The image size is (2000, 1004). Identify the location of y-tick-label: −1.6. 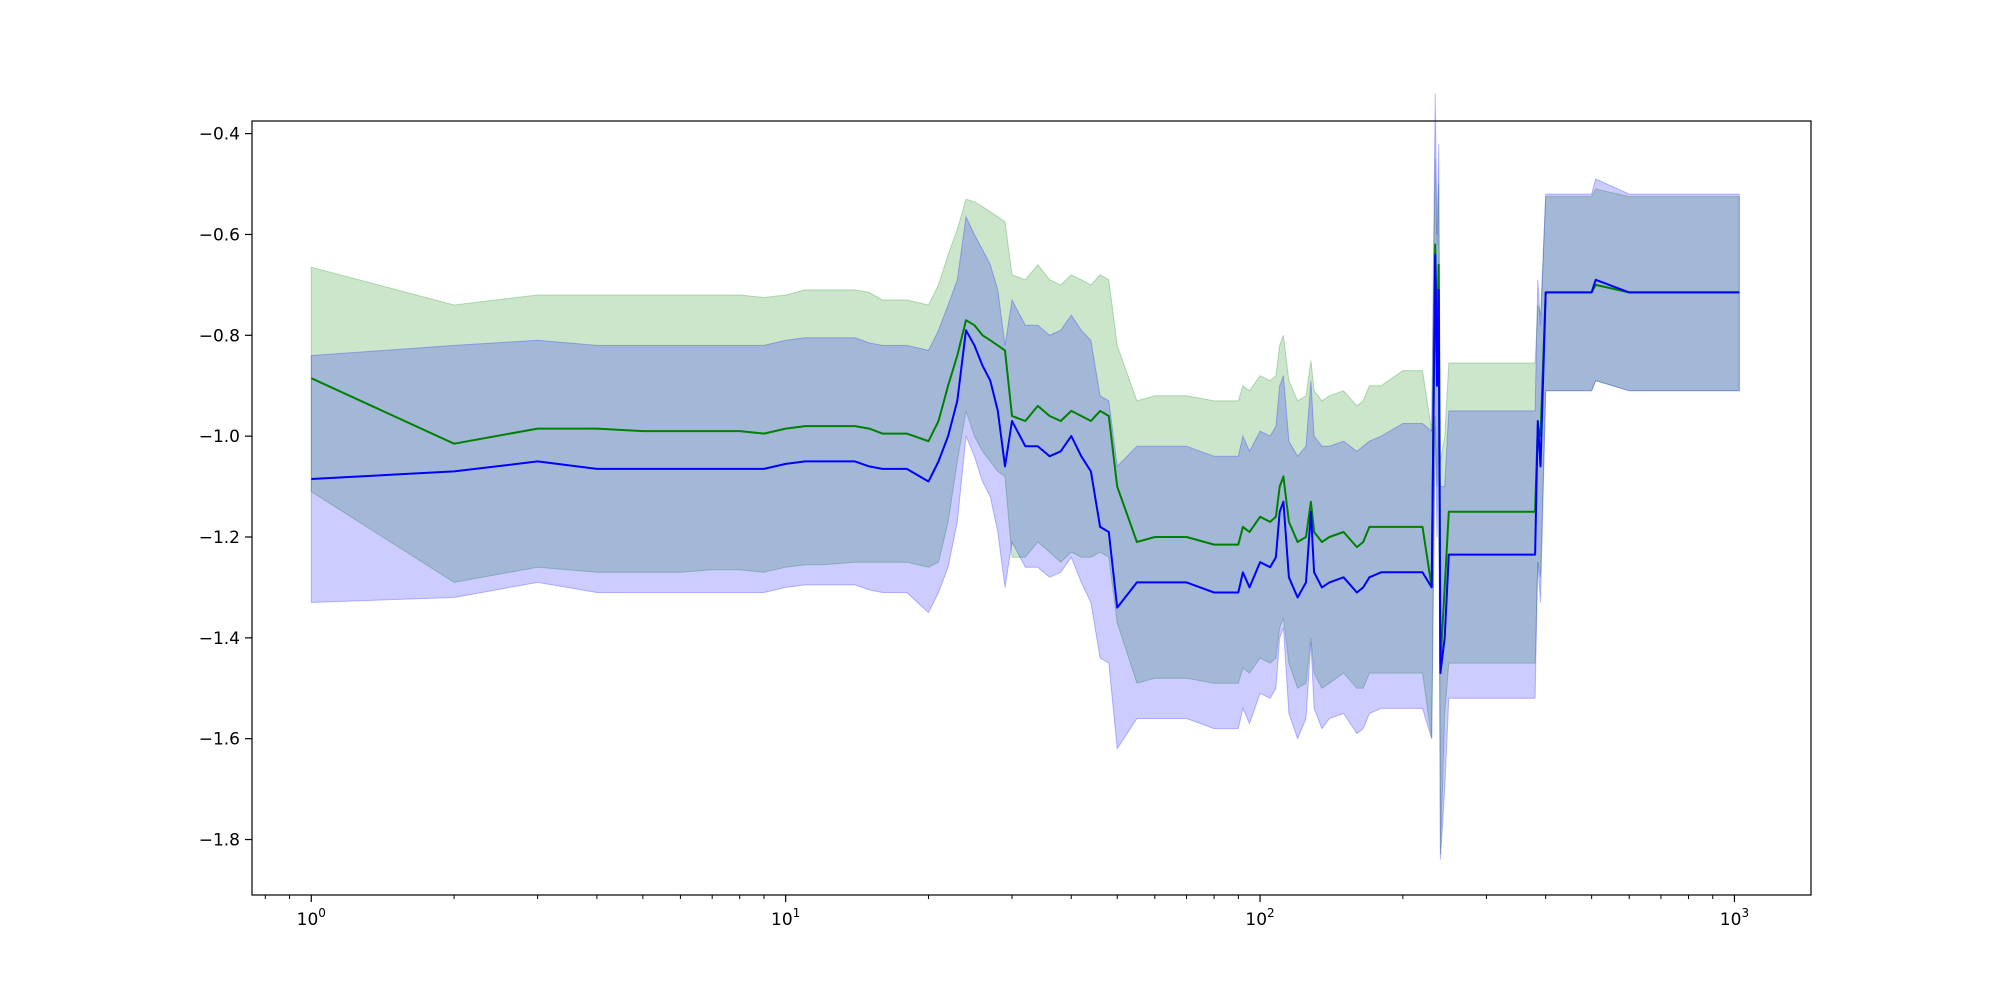
(219, 740).